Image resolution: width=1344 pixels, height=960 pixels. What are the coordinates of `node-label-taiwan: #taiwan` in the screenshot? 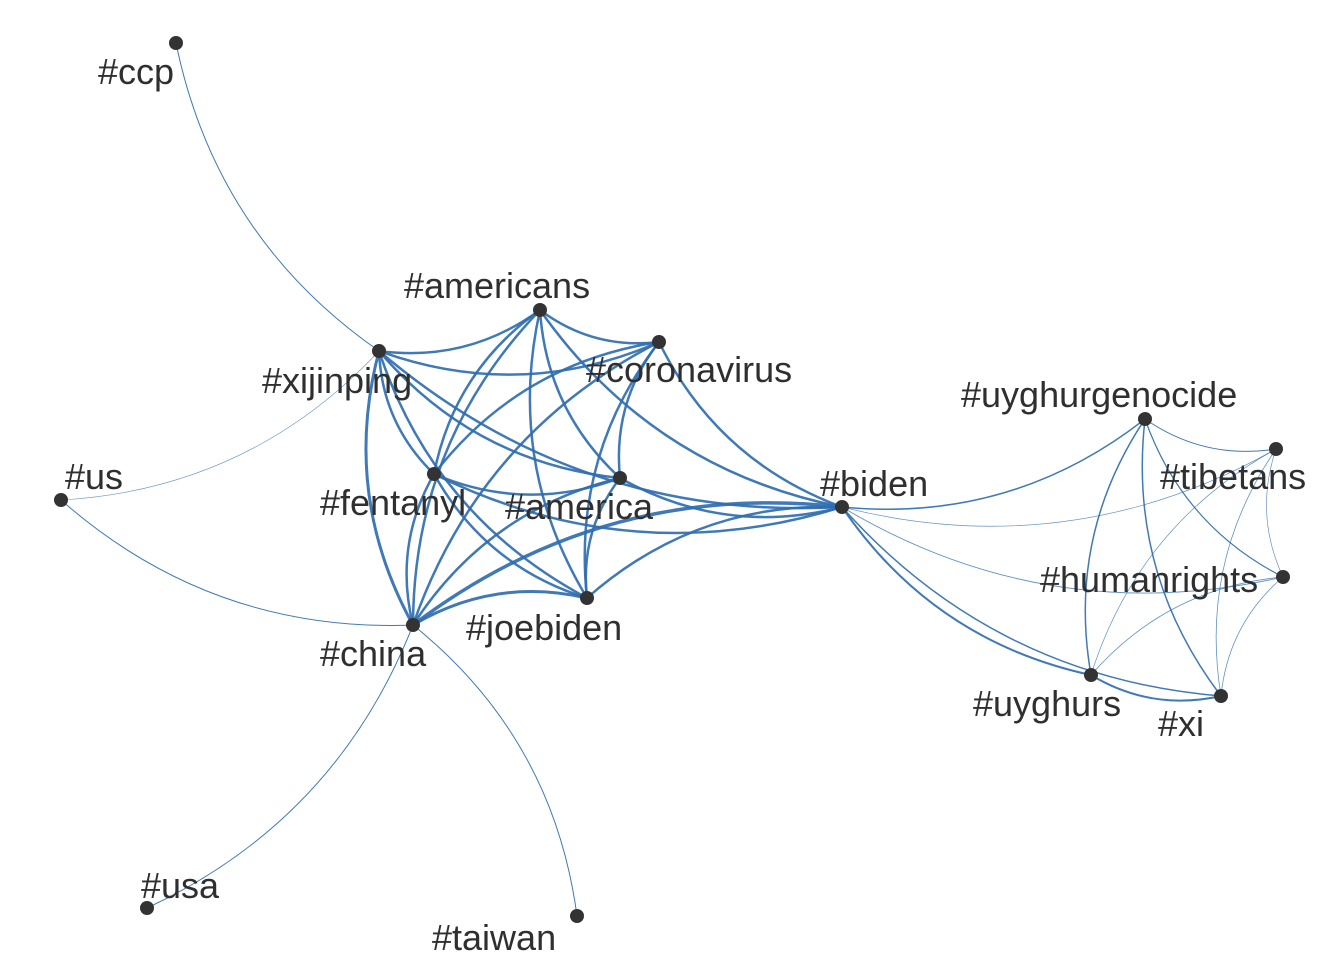 It's located at (494, 937).